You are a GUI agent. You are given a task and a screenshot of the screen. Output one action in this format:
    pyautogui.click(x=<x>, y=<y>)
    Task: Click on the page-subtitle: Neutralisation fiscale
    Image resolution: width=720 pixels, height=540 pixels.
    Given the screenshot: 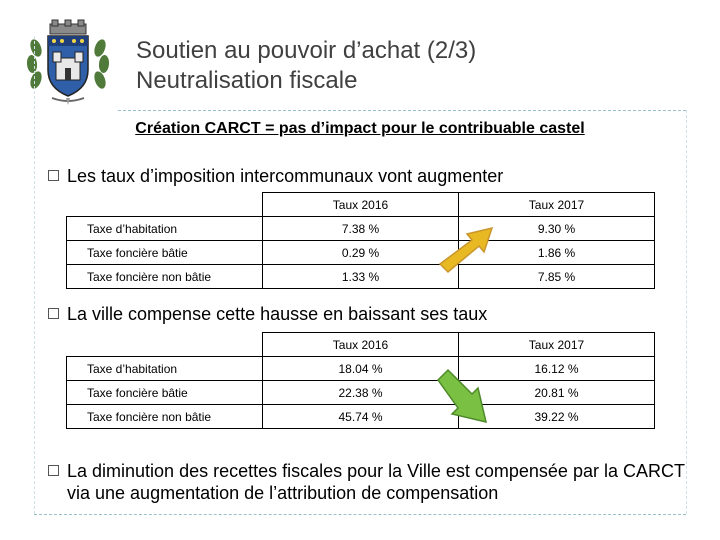 What is the action you would take?
    pyautogui.click(x=247, y=80)
    